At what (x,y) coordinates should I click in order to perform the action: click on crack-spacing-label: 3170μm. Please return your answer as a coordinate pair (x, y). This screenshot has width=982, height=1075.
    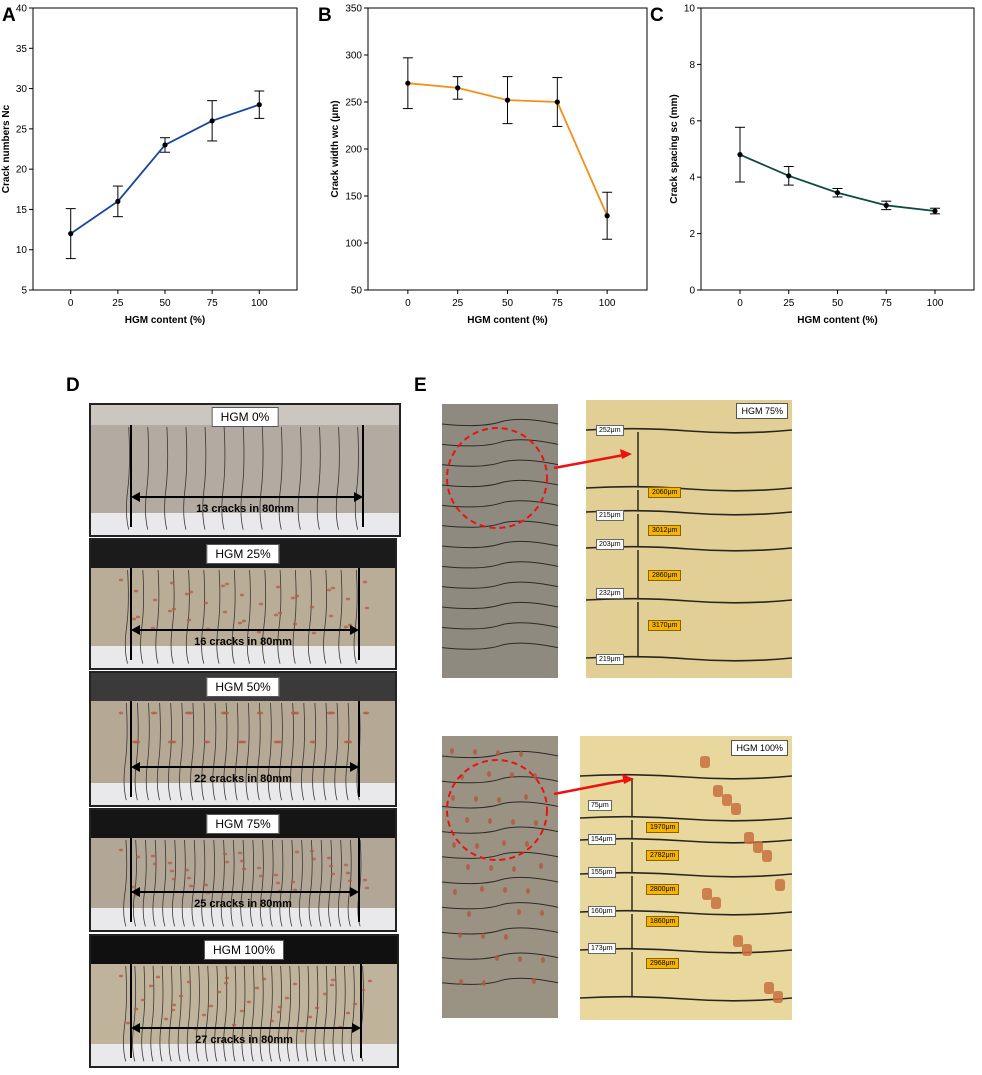
    Looking at the image, I should click on (665, 625).